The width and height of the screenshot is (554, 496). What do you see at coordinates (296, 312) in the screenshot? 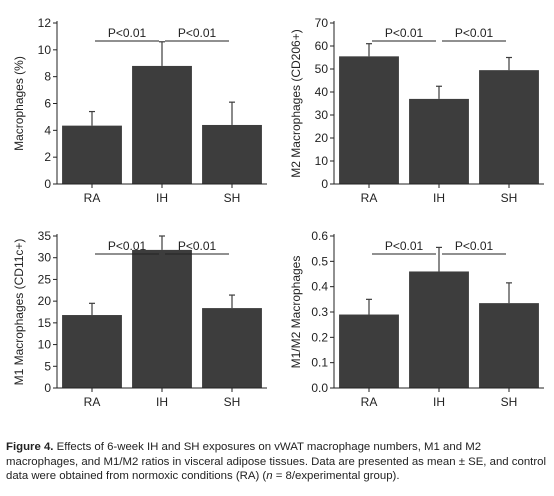
I see `y-axis-label: M1/M2 Macrophages` at bounding box center [296, 312].